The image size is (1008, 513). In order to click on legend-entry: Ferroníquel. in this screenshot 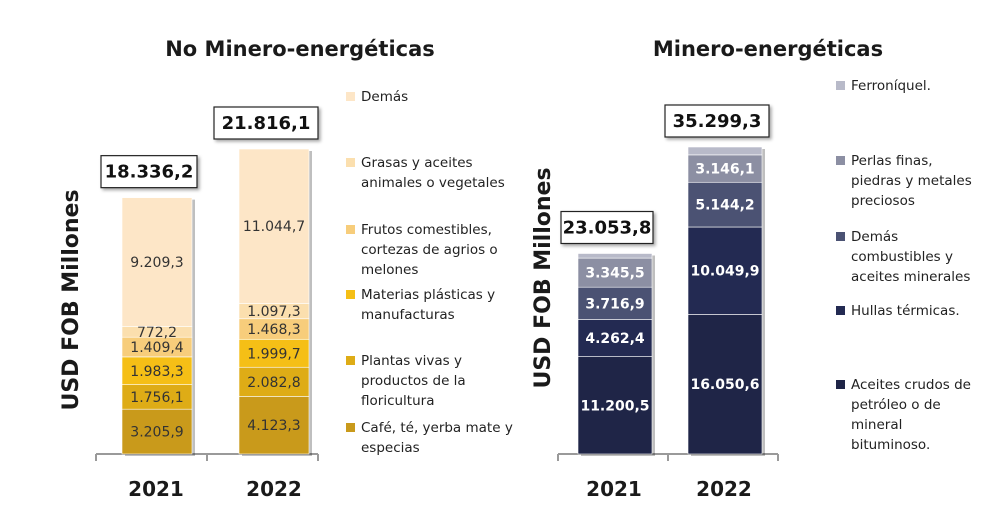, I will do `click(891, 86)`.